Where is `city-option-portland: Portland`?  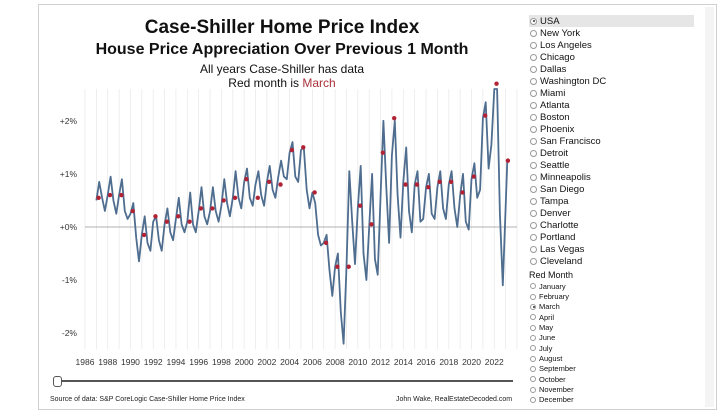
city-option-portland: Portland is located at coordinates (611, 237).